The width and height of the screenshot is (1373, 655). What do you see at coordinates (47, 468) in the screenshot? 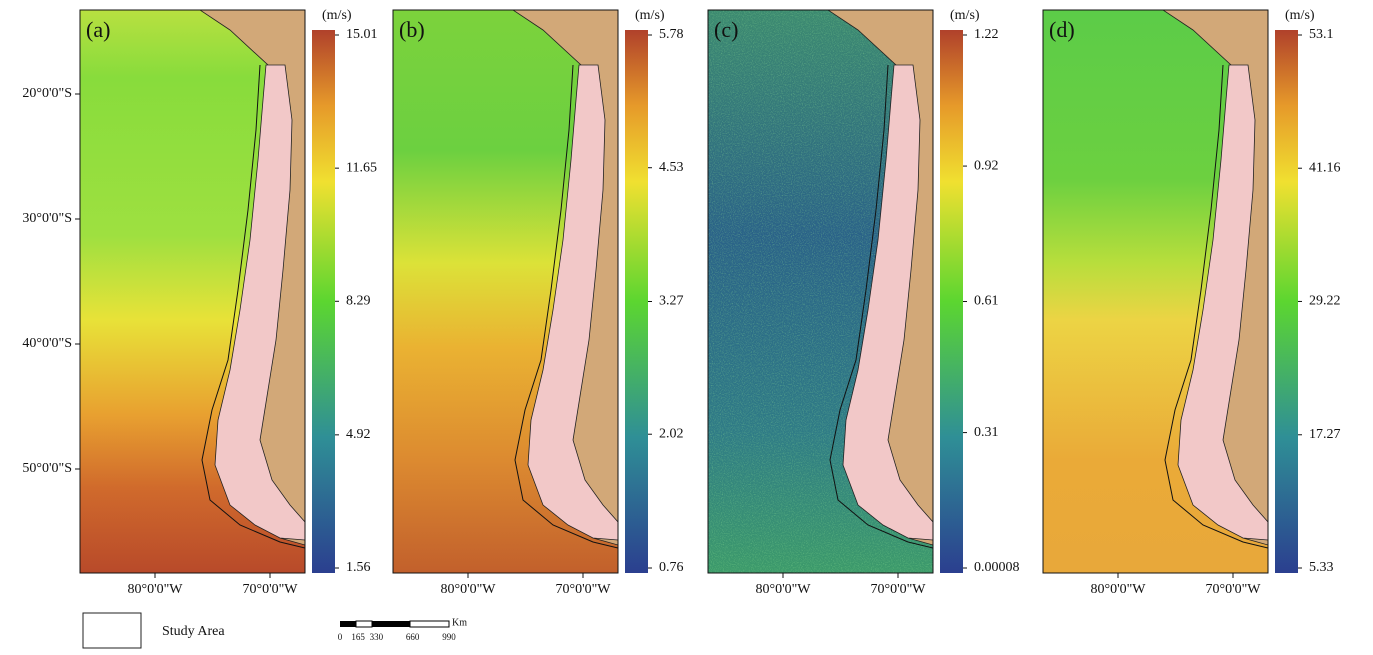
I see `y-tick-label: 50°0'0"S` at bounding box center [47, 468].